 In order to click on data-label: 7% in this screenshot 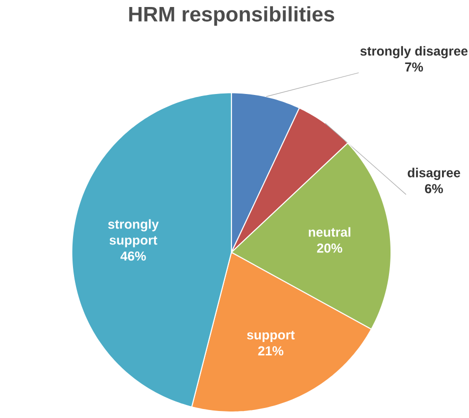, I will do `click(414, 67)`.